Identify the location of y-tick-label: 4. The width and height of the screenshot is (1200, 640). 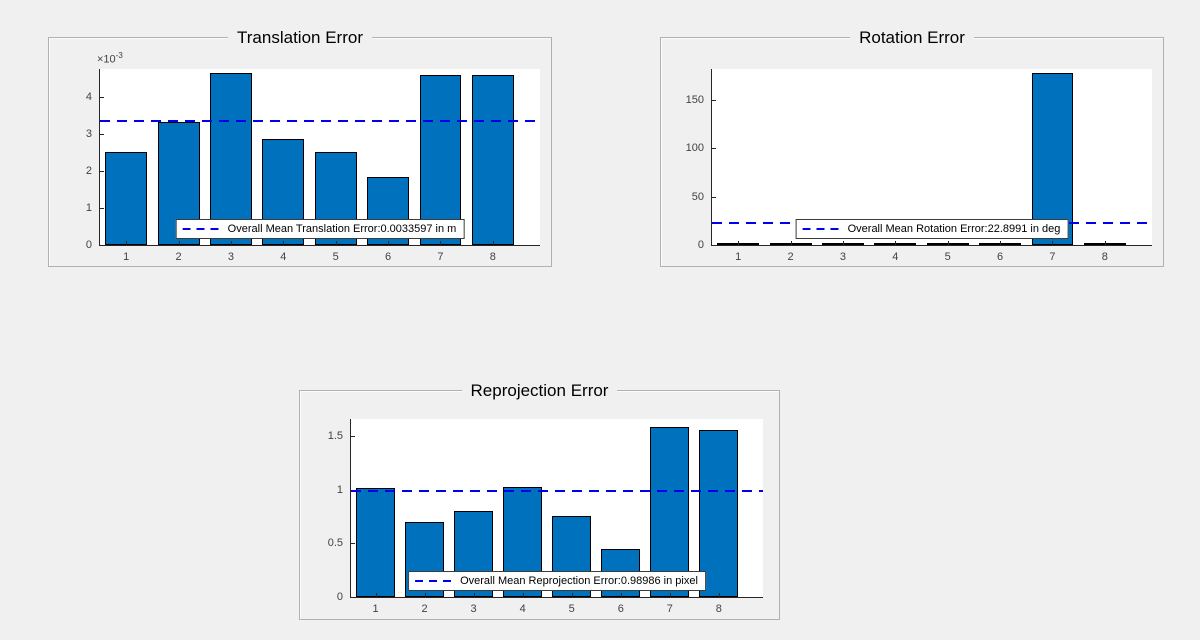
(88, 96).